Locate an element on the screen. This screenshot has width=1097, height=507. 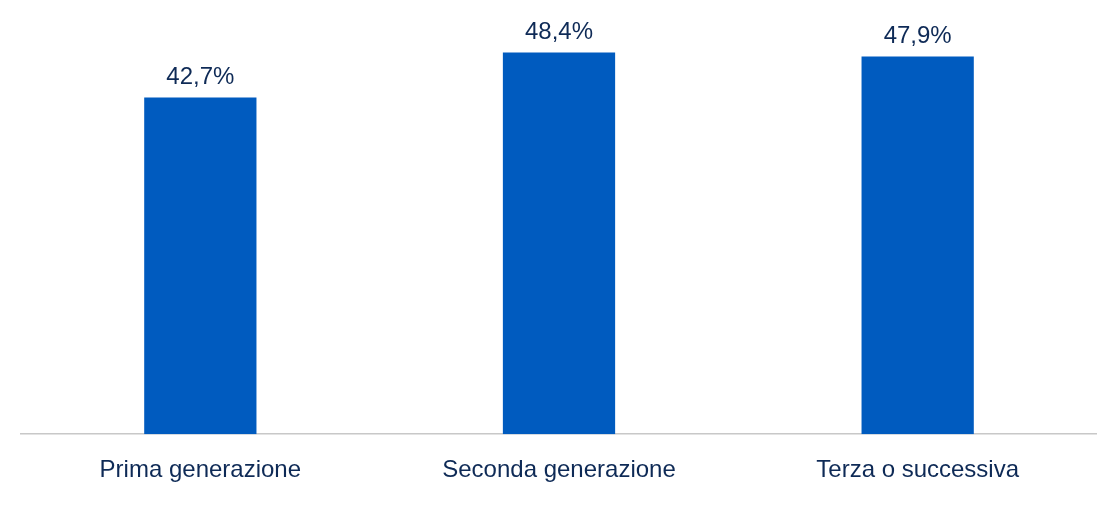
x-tick-label: Terza o successiva is located at coordinates (918, 469).